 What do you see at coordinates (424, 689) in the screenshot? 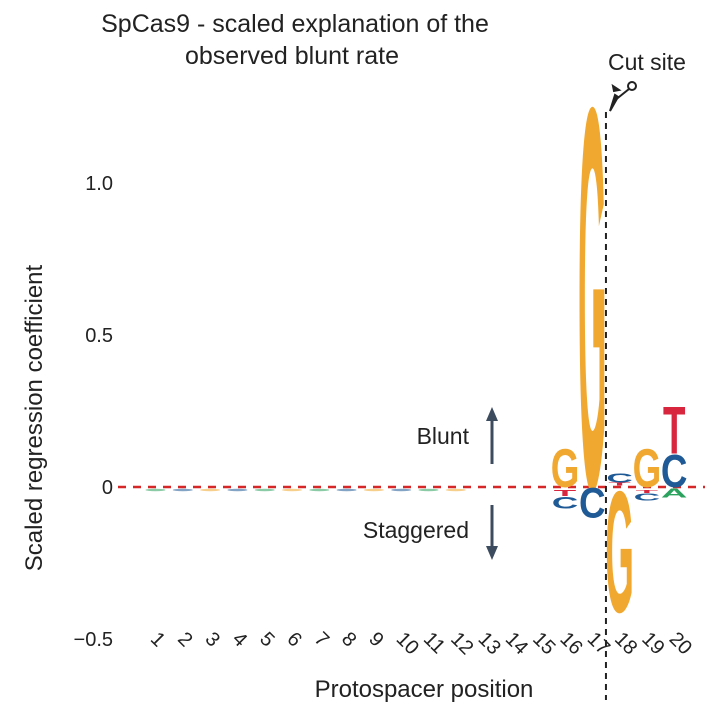
I see `x-axis-label: Protospacer position` at bounding box center [424, 689].